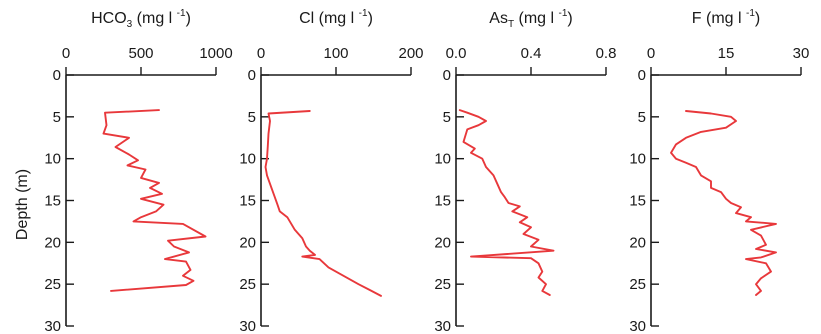 Image resolution: width=821 pixels, height=334 pixels. I want to click on x-tick-label: 500, so click(140, 53).